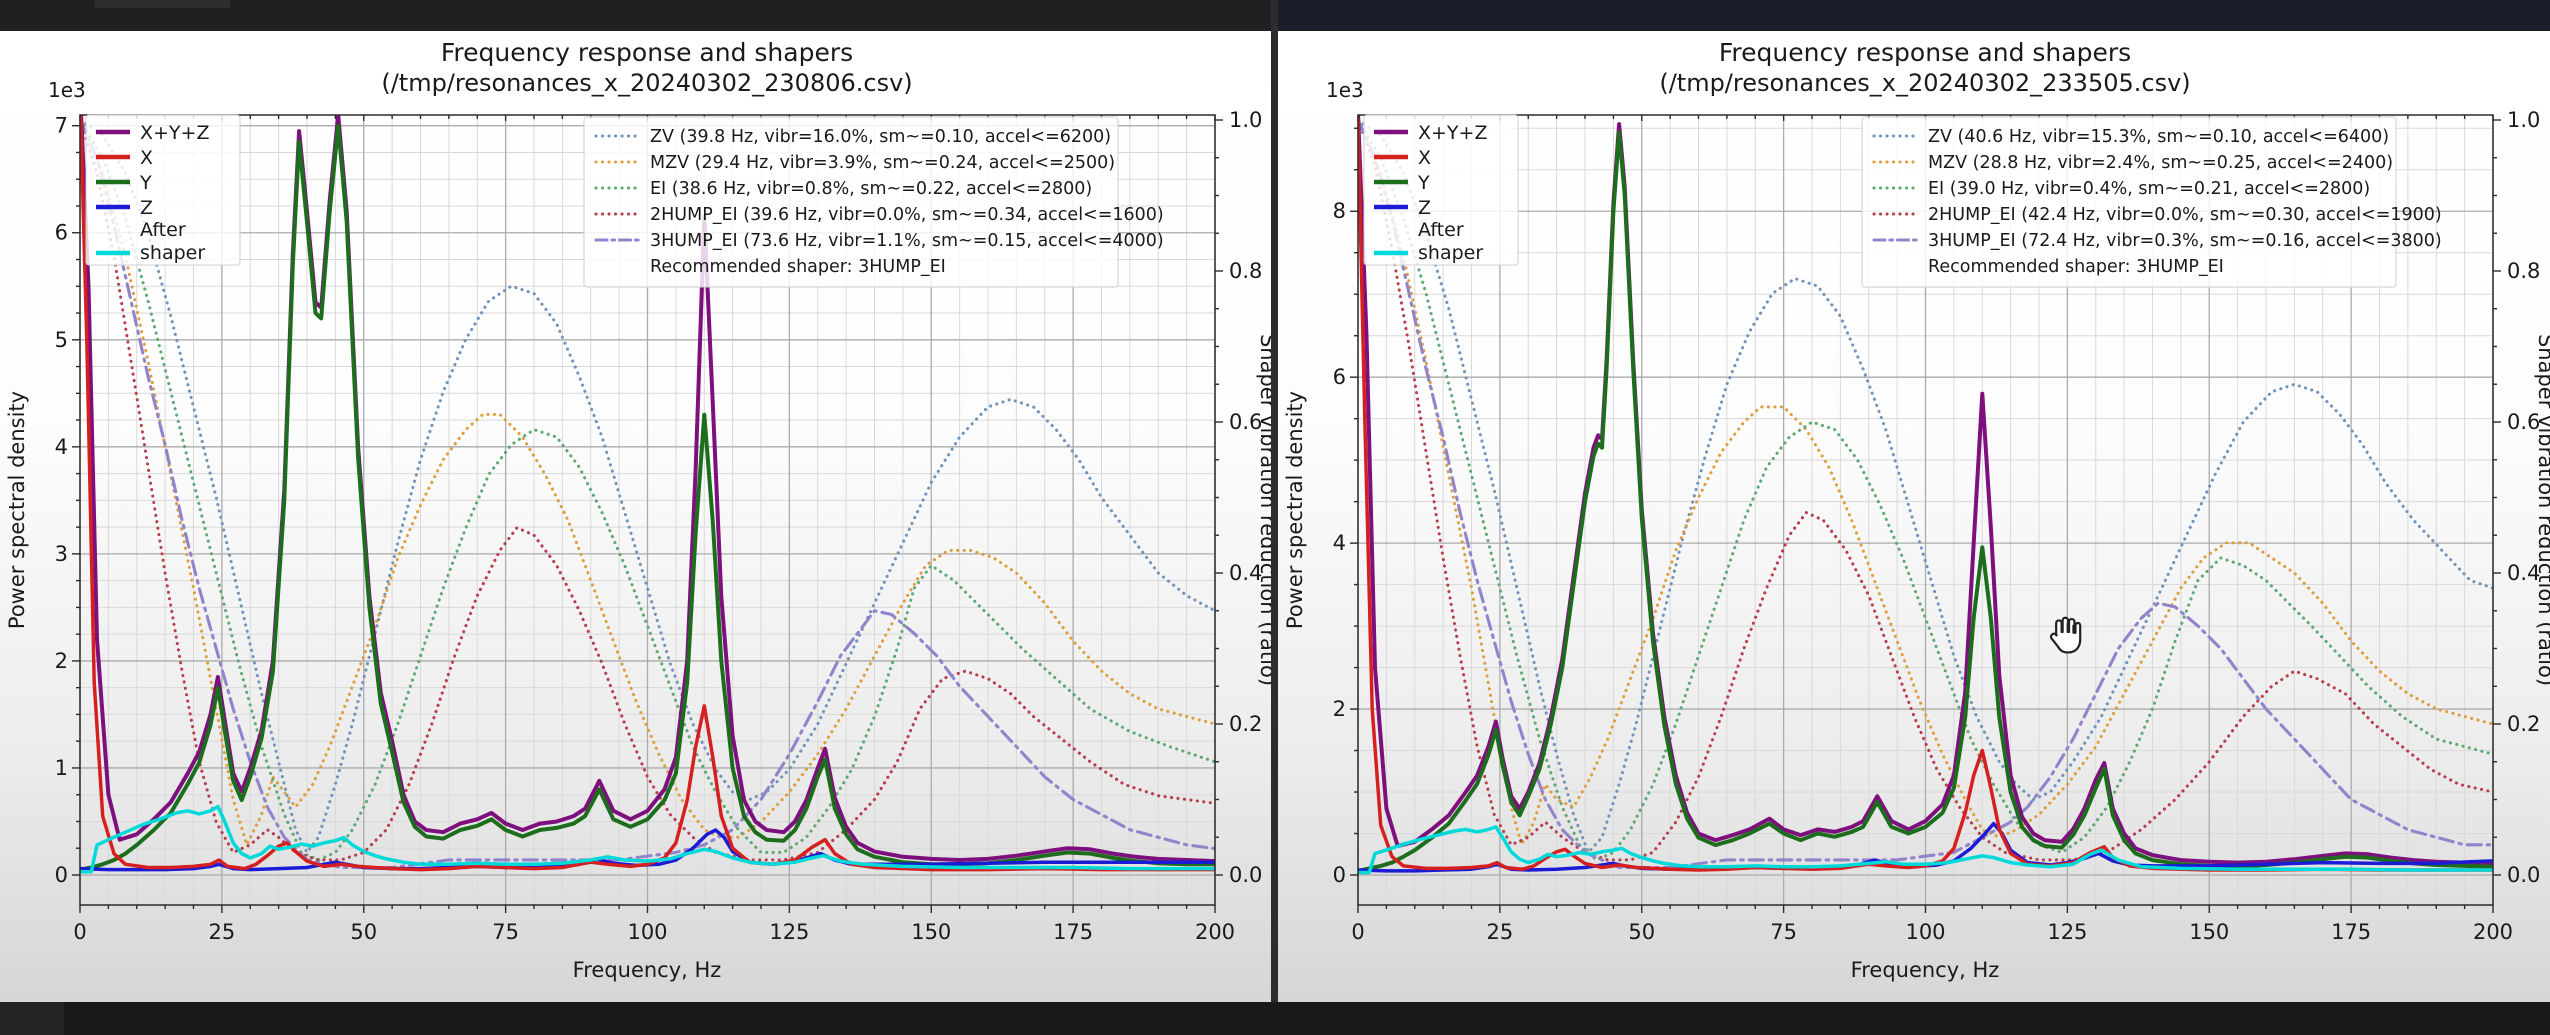 The image size is (2550, 1035). Describe the element at coordinates (61, 768) in the screenshot. I see `svg-text: 1` at that location.